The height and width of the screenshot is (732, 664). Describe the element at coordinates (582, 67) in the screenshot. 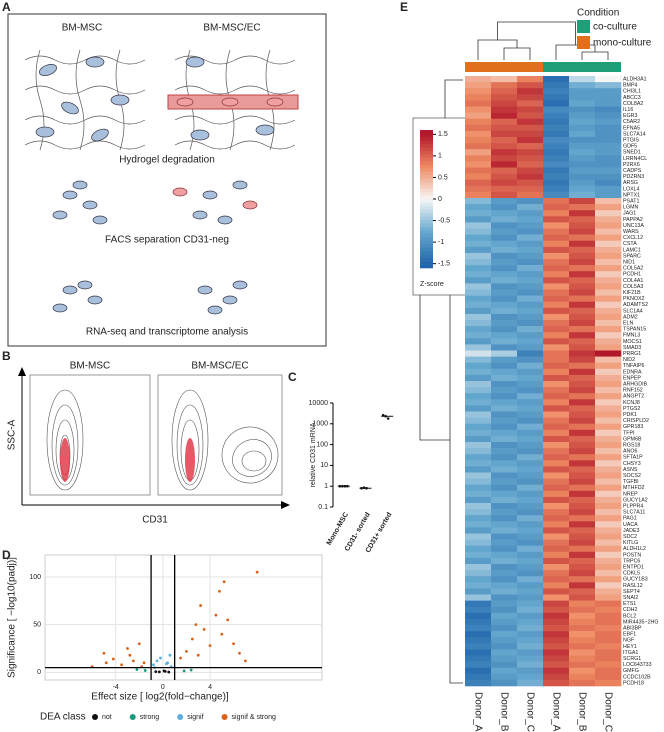

I see `condition-bar` at that location.